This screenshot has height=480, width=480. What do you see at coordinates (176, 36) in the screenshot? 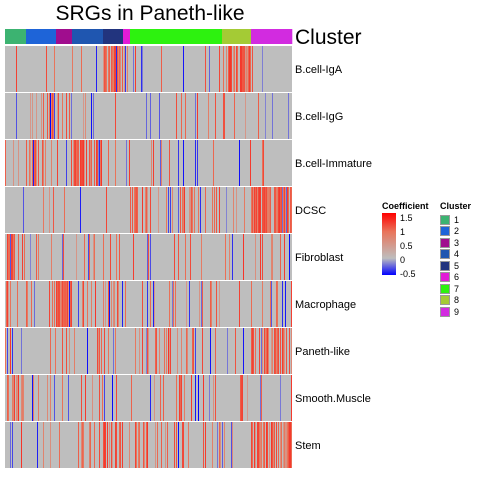
I see `cluster-annotation-segment` at bounding box center [176, 36].